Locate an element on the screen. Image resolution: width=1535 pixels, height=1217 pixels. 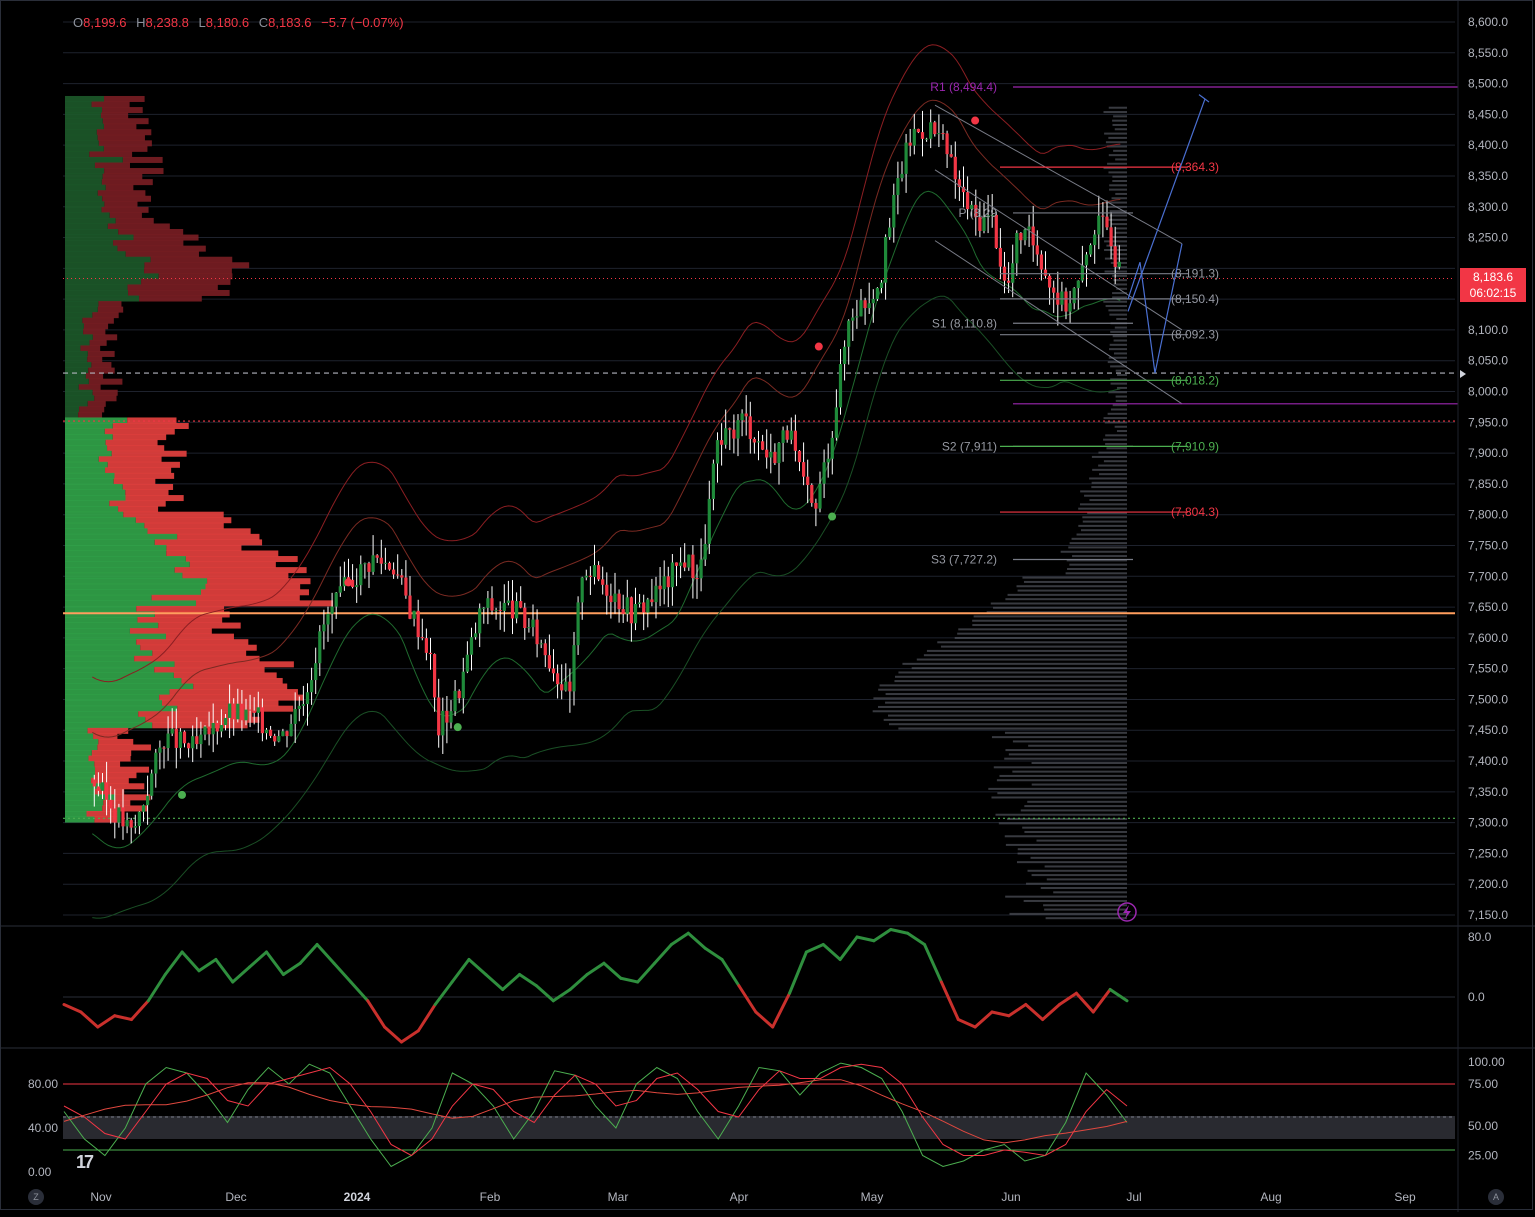
arrow-up-icon is located at coordinates (1204, 98).